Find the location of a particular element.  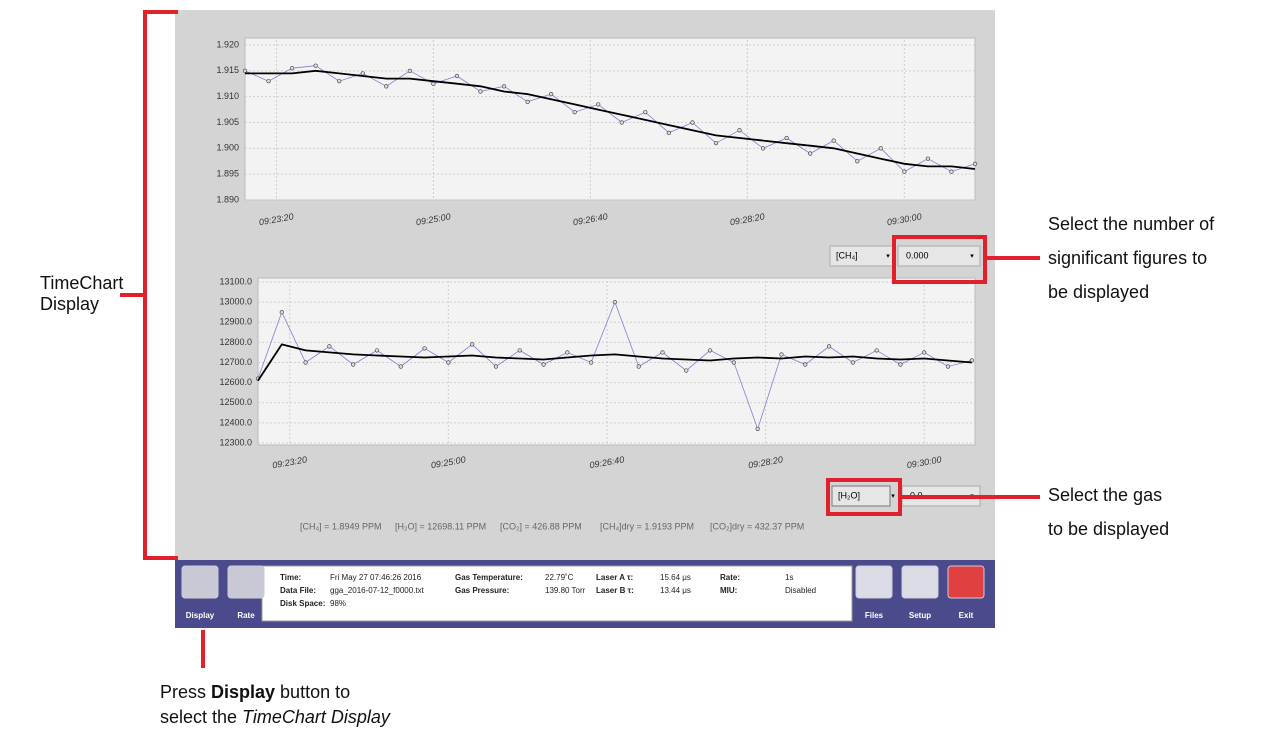

info-value: 15.64 μs is located at coordinates (675, 577).